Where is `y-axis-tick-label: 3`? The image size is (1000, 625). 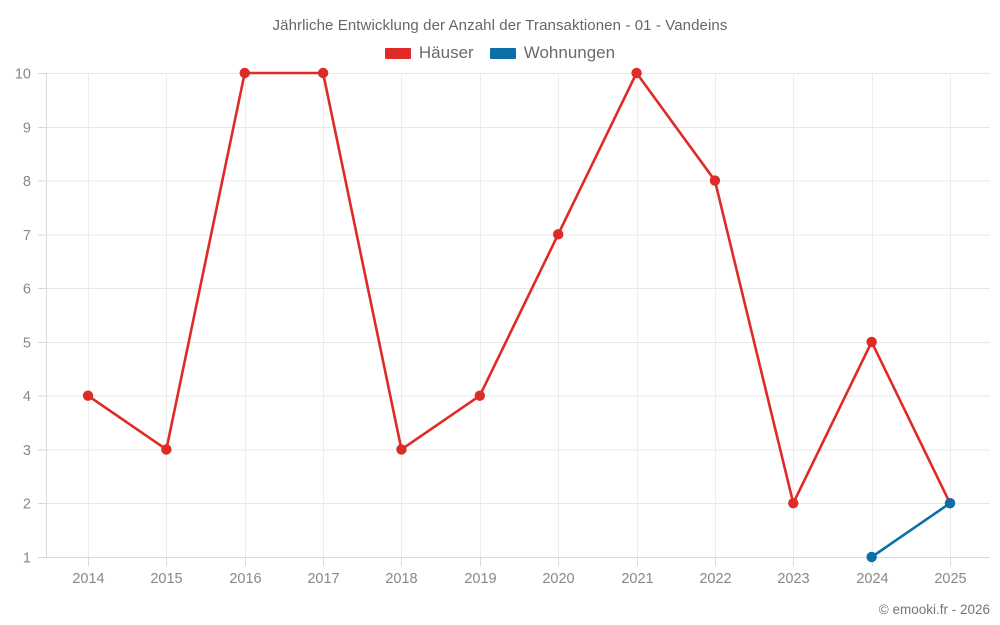 y-axis-tick-label: 3 is located at coordinates (27, 451).